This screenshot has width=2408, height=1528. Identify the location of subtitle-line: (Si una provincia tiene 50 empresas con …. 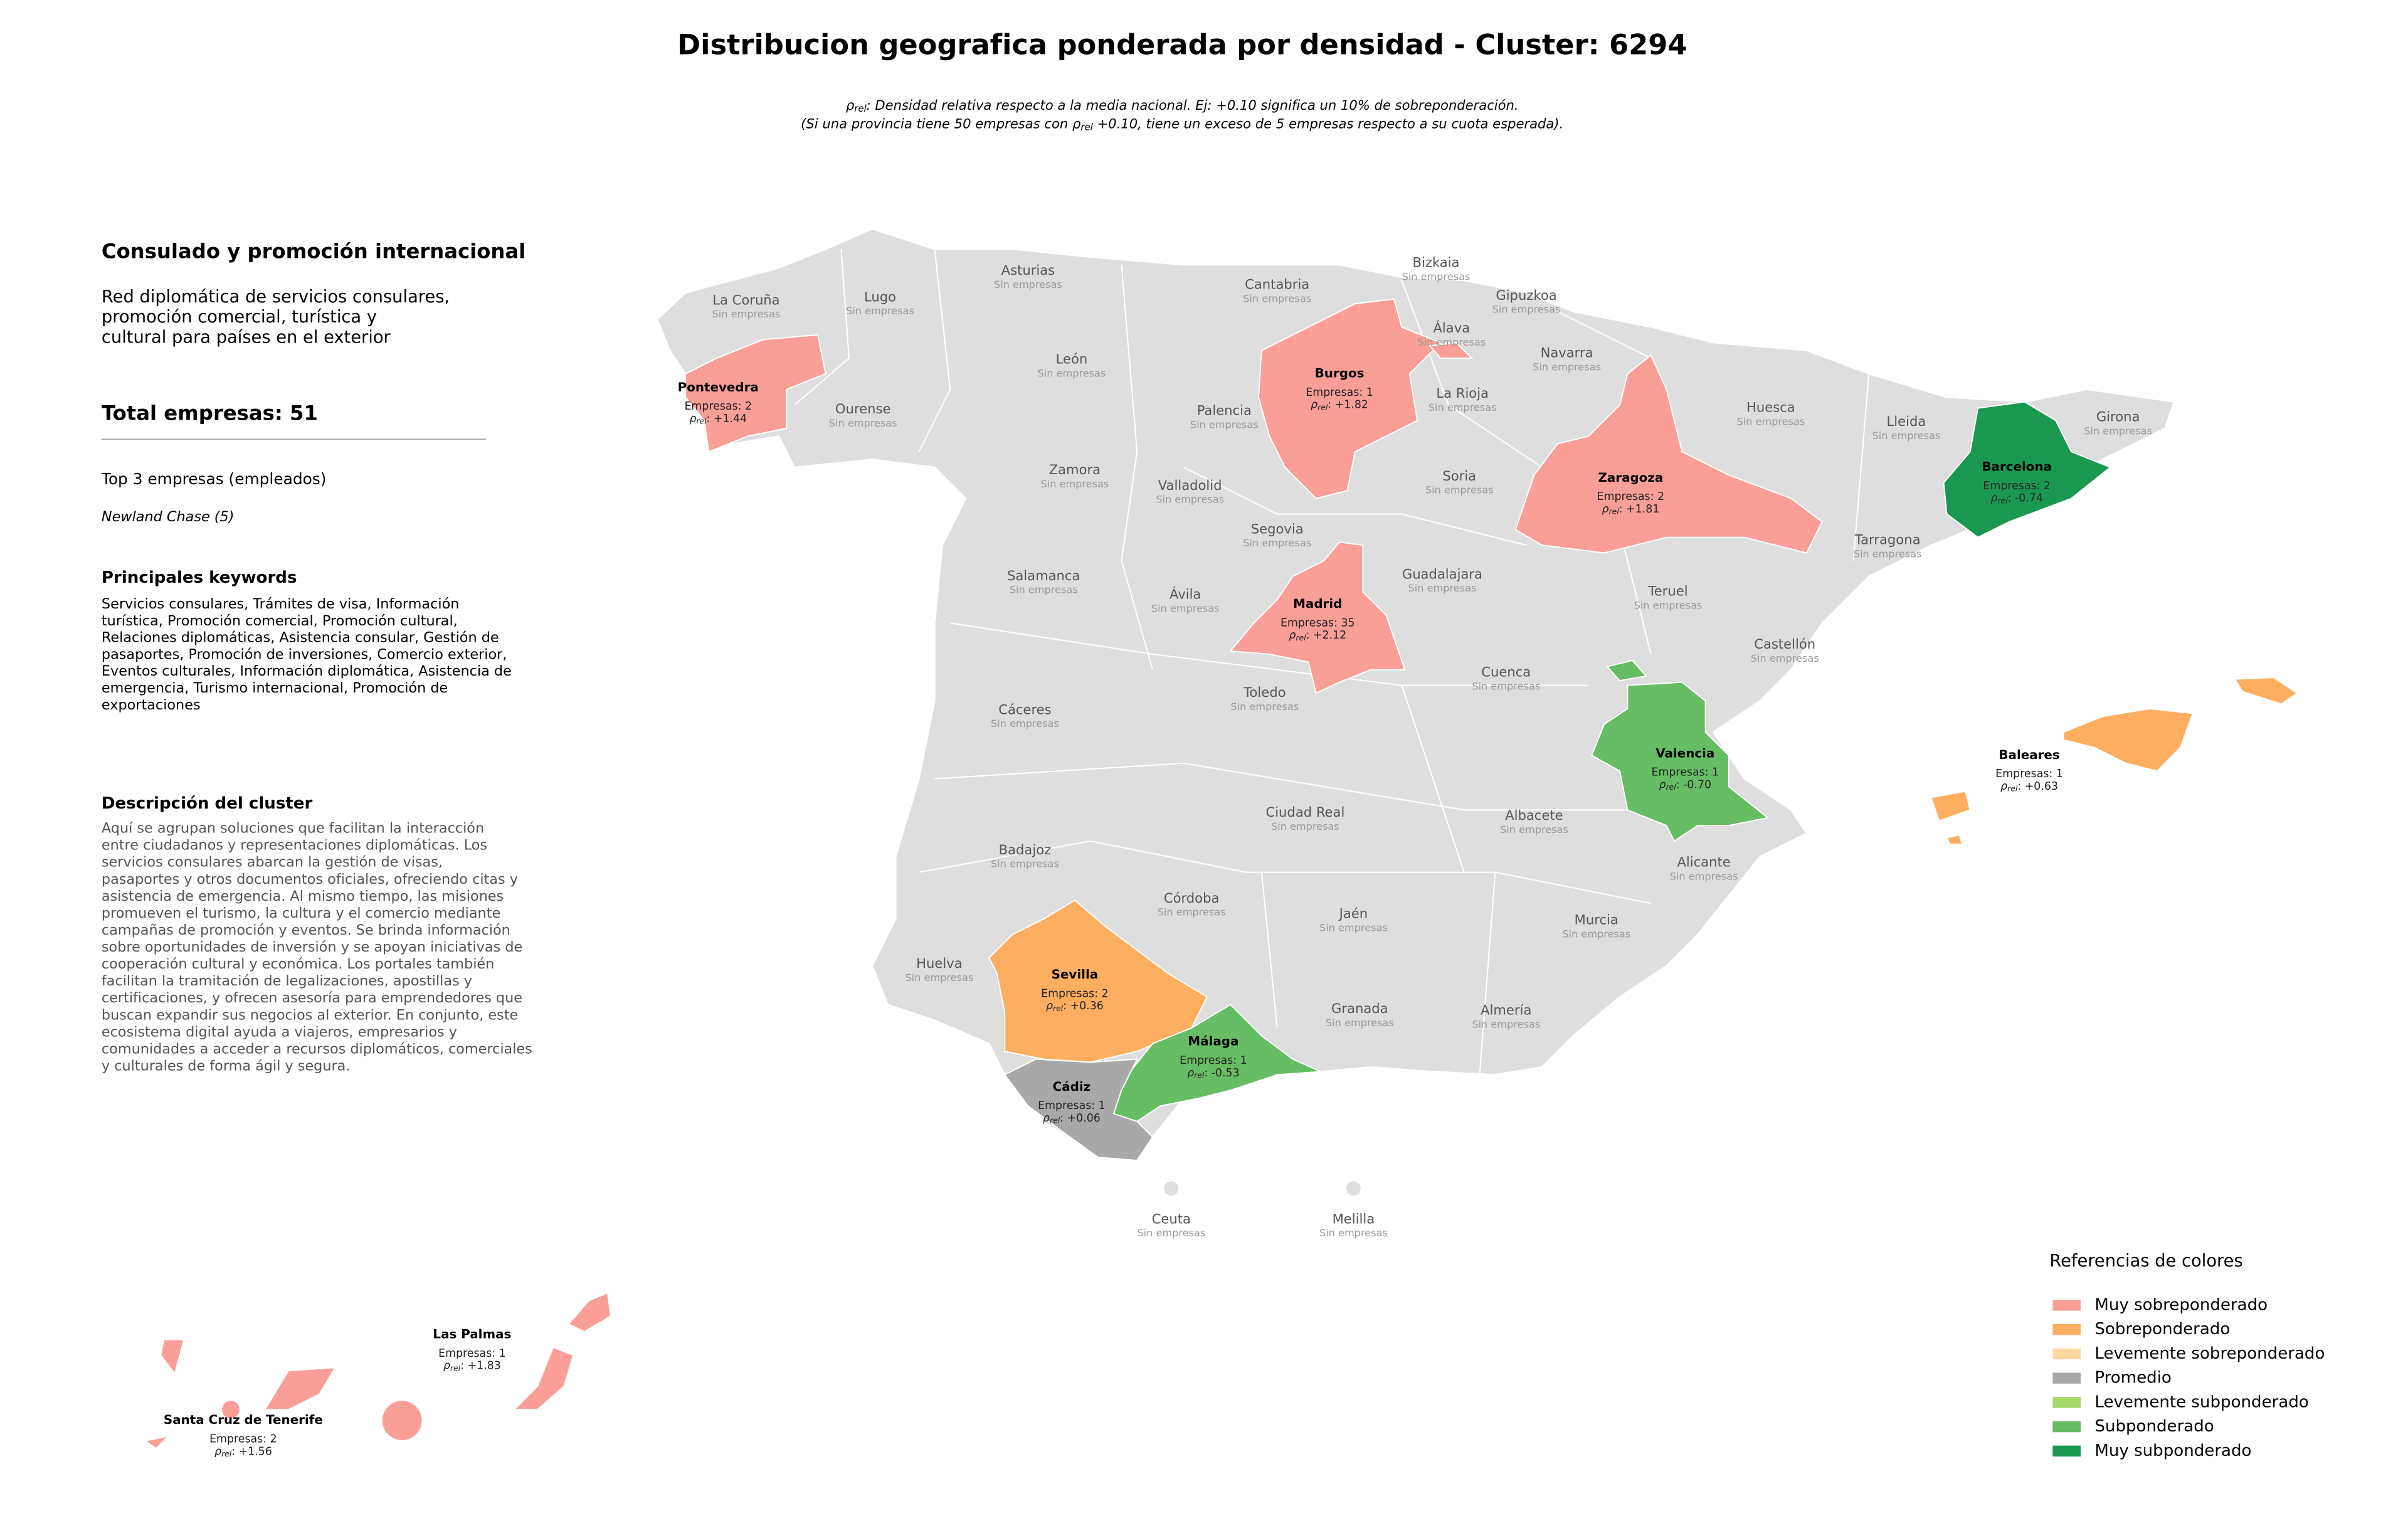
(1182, 124).